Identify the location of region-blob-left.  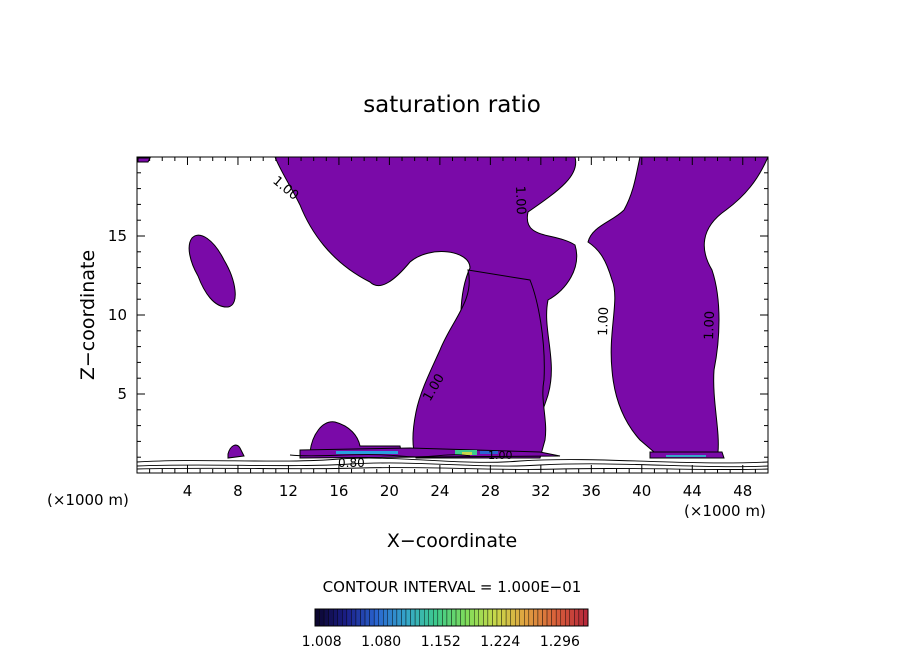
(212, 271).